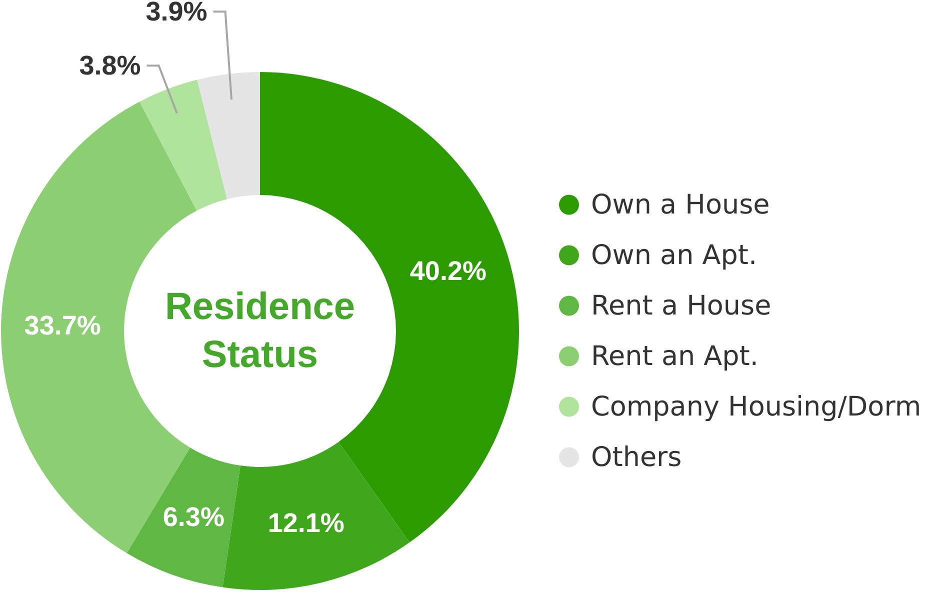  Describe the element at coordinates (260, 331) in the screenshot. I see `text: Residence Status` at that location.